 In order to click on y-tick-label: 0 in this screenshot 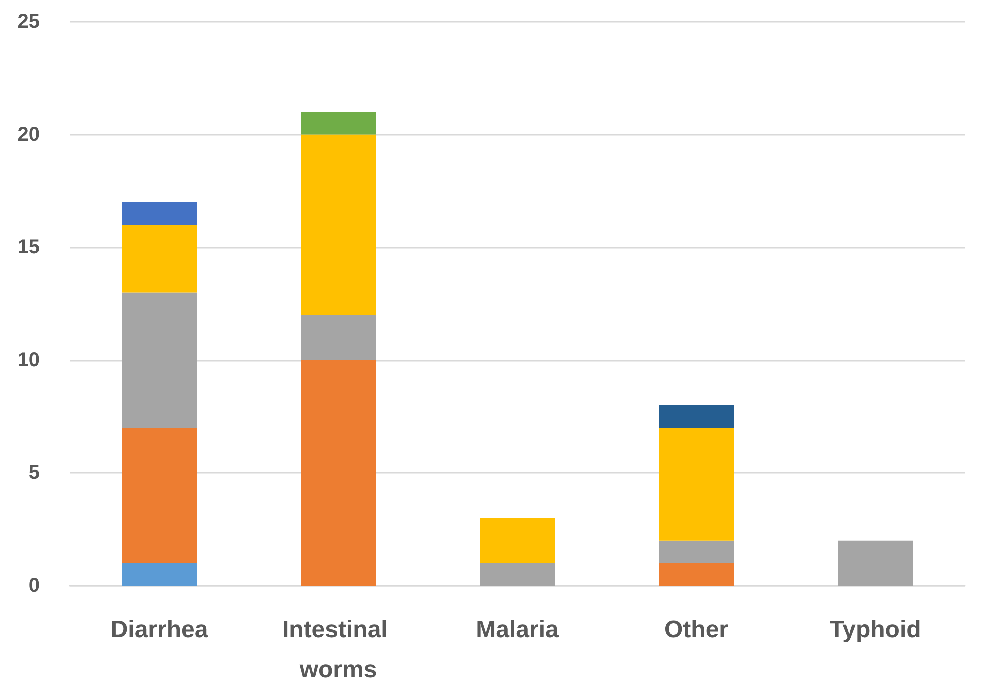, I will do `click(34, 586)`.